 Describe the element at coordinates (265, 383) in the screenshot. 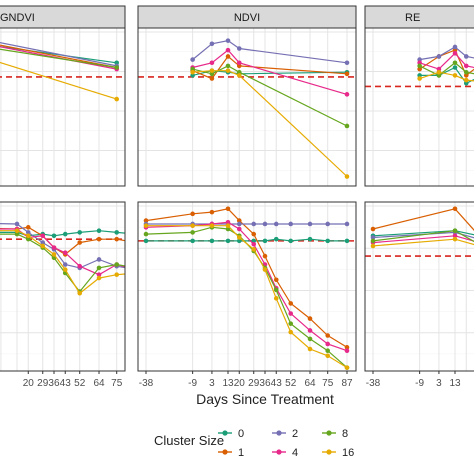

I see `x-tick-label: 36` at that location.